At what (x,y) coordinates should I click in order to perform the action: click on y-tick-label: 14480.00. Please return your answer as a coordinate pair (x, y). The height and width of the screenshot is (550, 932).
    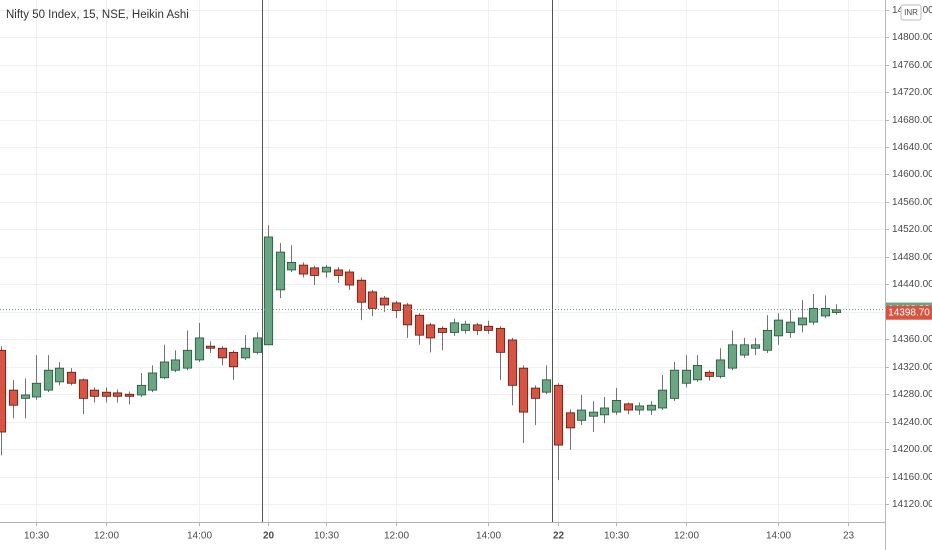
    Looking at the image, I should click on (912, 257).